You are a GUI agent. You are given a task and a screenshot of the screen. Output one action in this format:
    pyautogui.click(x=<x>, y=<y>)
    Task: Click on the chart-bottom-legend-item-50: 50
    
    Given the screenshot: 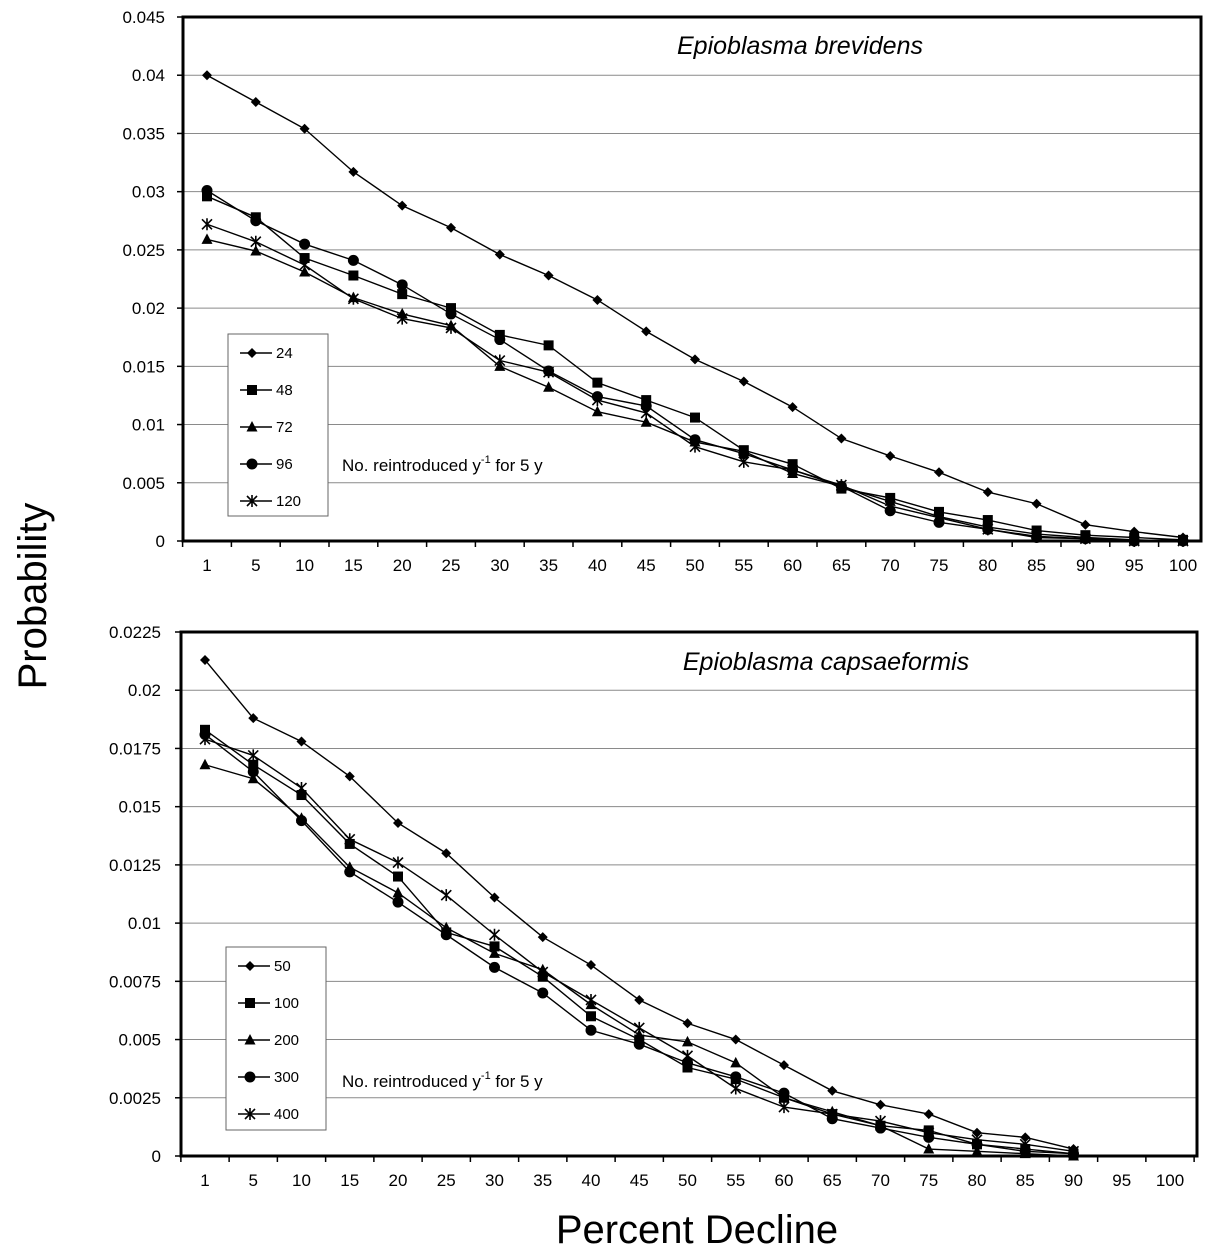 What is the action you would take?
    pyautogui.click(x=264, y=966)
    